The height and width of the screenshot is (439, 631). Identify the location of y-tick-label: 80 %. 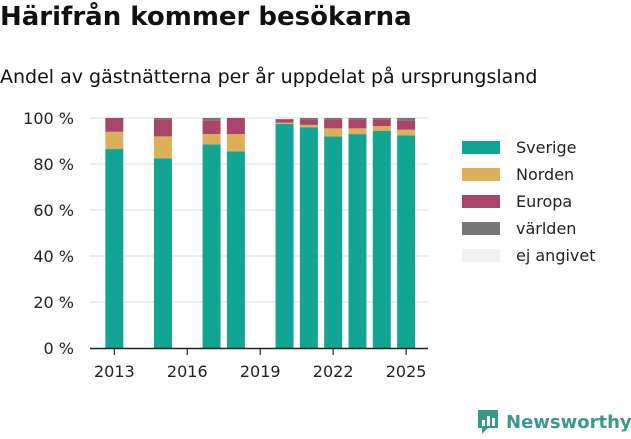
(53, 164).